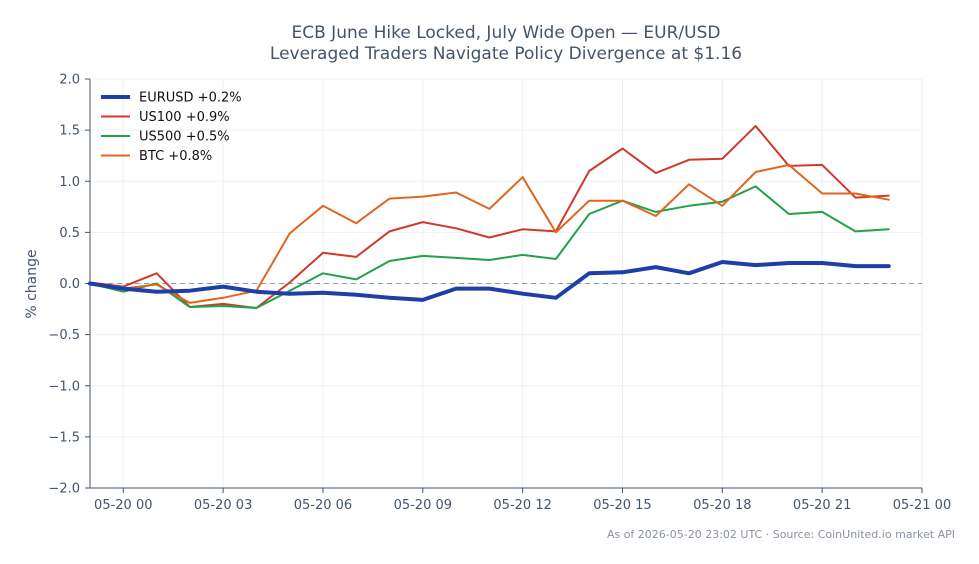  I want to click on legend-label-us500: US500 +0.5%, so click(184, 137).